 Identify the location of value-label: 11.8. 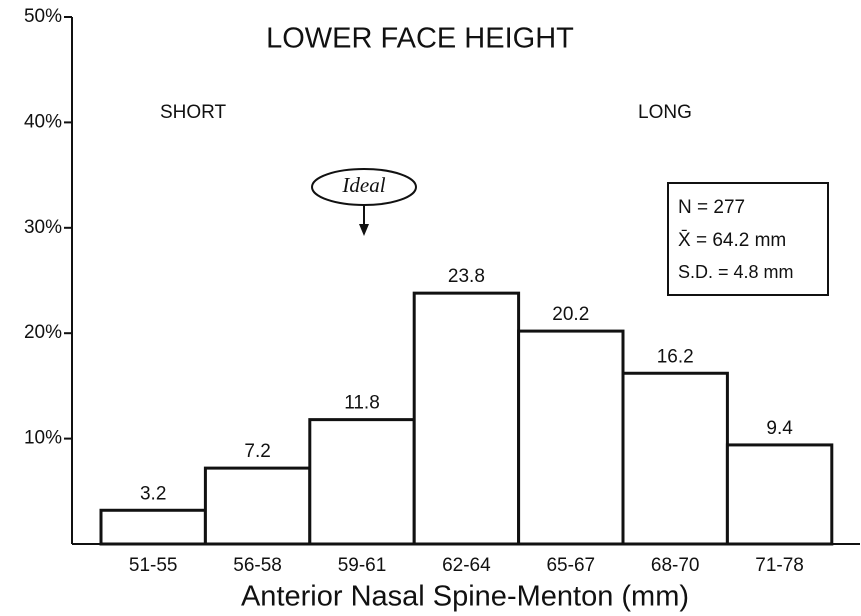
(362, 403).